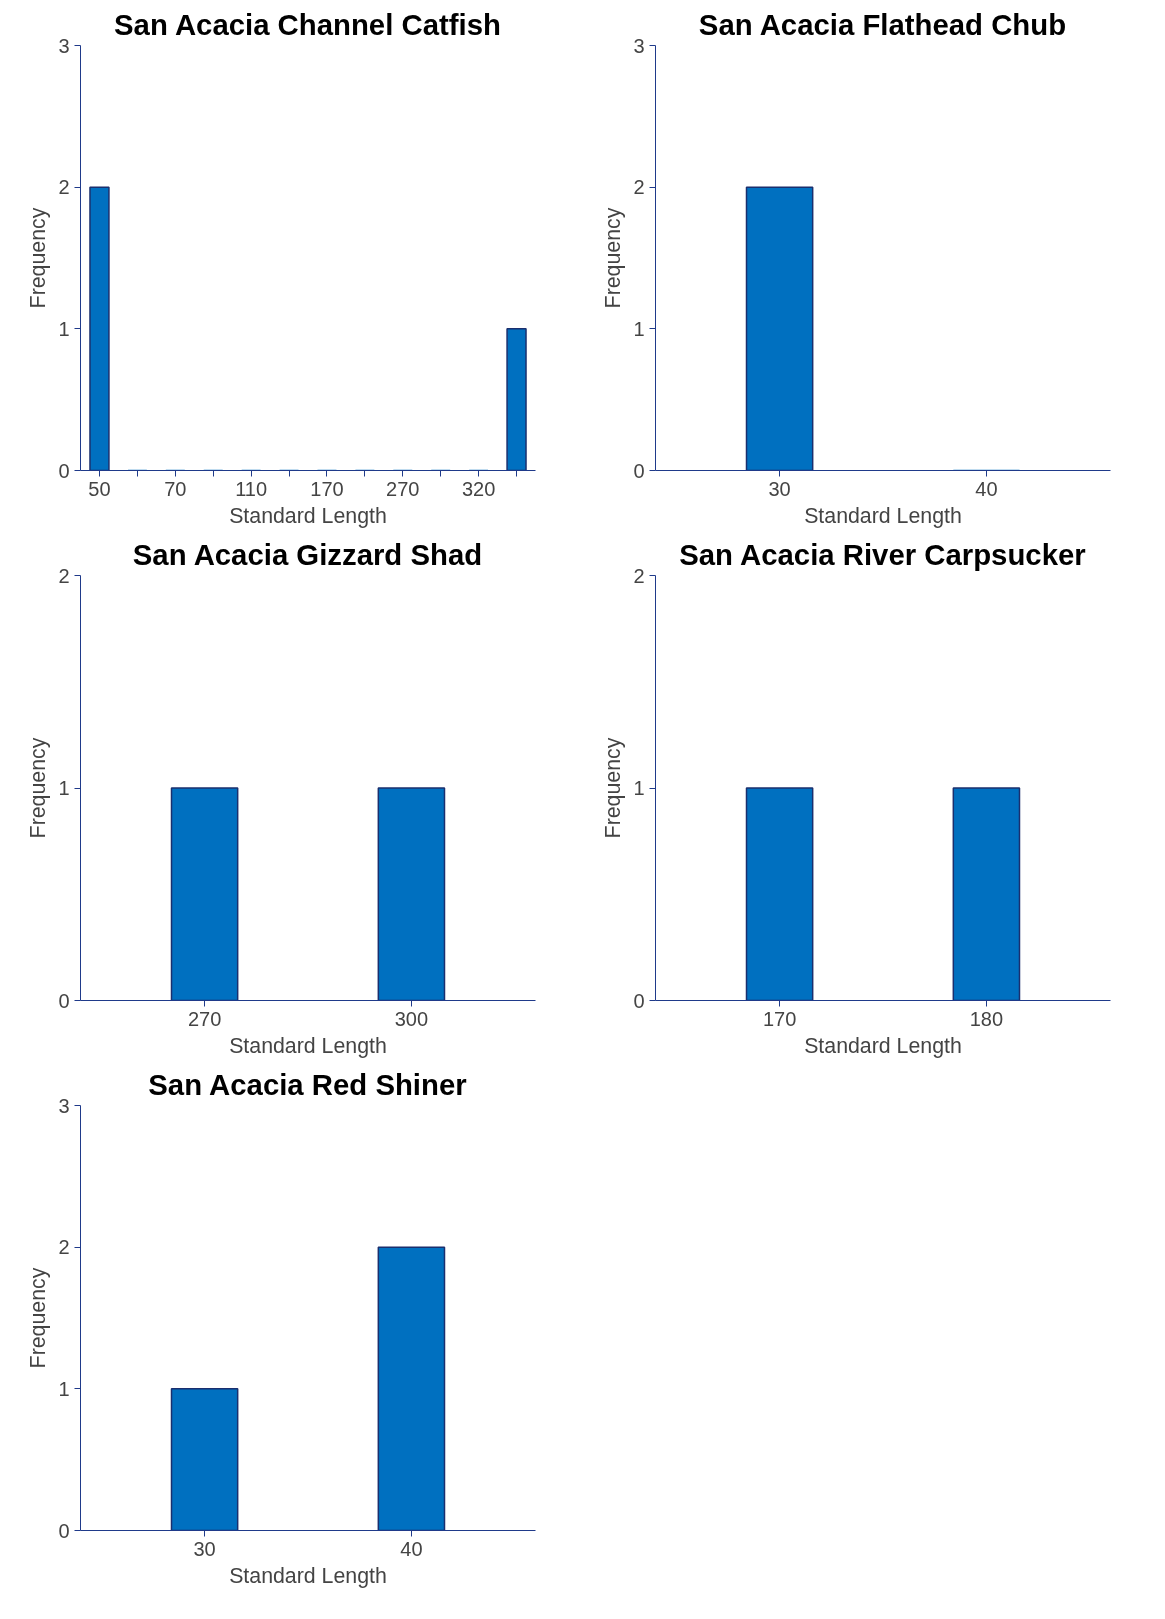  I want to click on chart-title: San Acacia Flathead Chub, so click(882, 24).